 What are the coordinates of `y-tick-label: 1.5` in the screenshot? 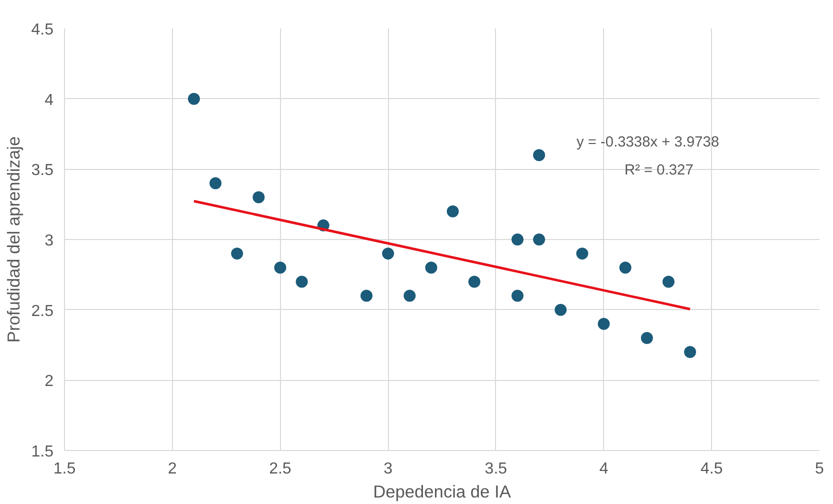 It's located at (42, 452).